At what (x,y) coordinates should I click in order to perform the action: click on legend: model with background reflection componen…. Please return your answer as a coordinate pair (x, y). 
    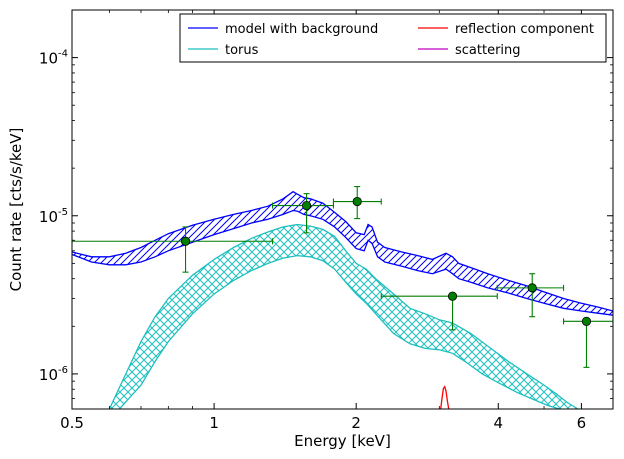
    Looking at the image, I should click on (393, 38).